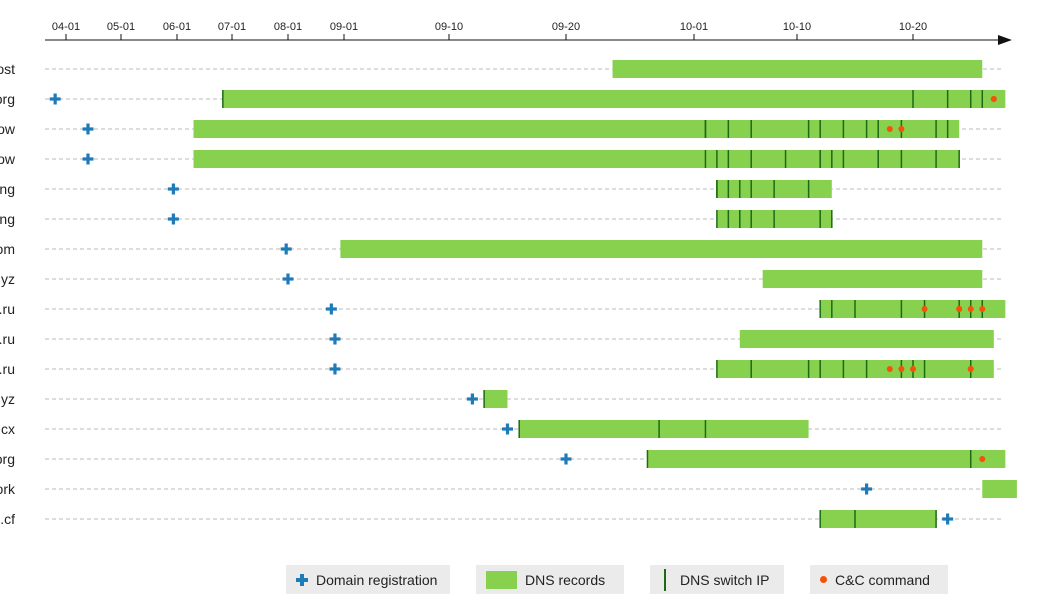 The image size is (1045, 606). What do you see at coordinates (913, 27) in the screenshot?
I see `x-tick-label: 10-20` at bounding box center [913, 27].